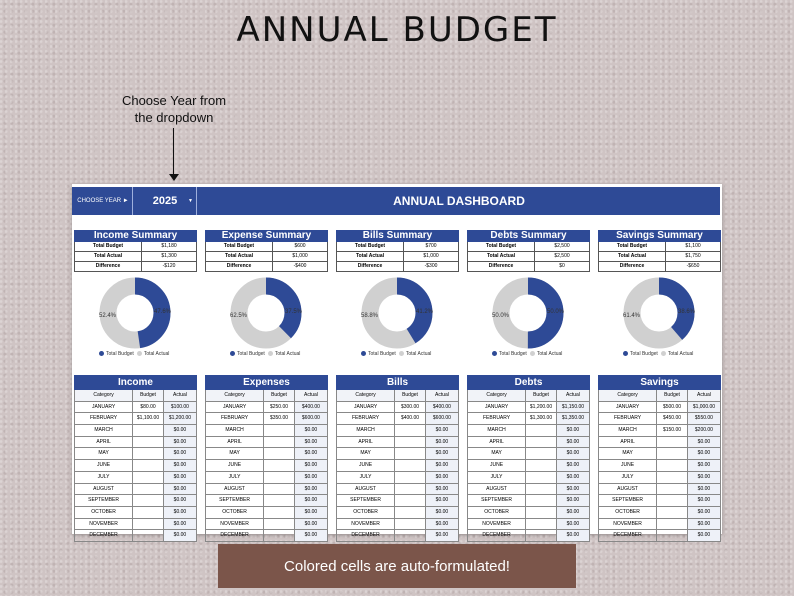 This screenshot has height=596, width=794. I want to click on summary-value: $700, so click(431, 246).